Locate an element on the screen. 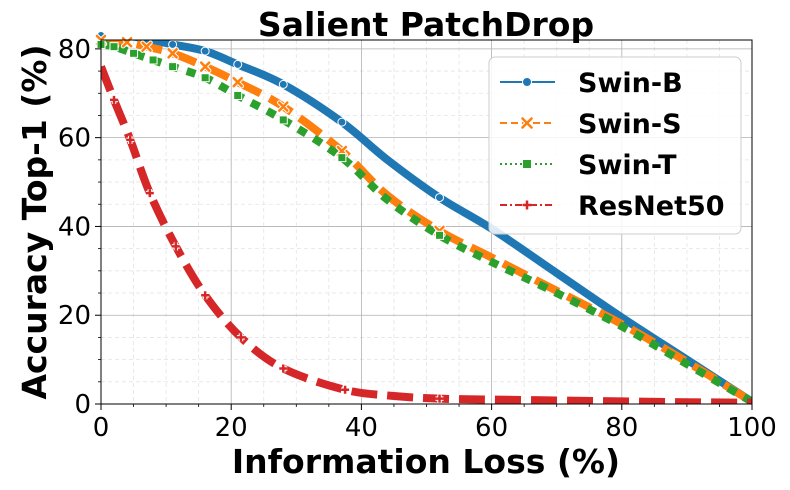 The height and width of the screenshot is (490, 790). y-tick-label: 60 is located at coordinates (74, 139).